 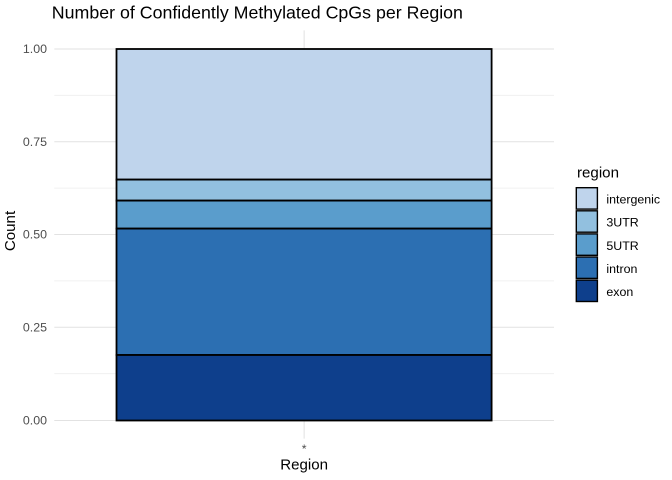 I want to click on svg-text: Region, so click(x=304, y=464).